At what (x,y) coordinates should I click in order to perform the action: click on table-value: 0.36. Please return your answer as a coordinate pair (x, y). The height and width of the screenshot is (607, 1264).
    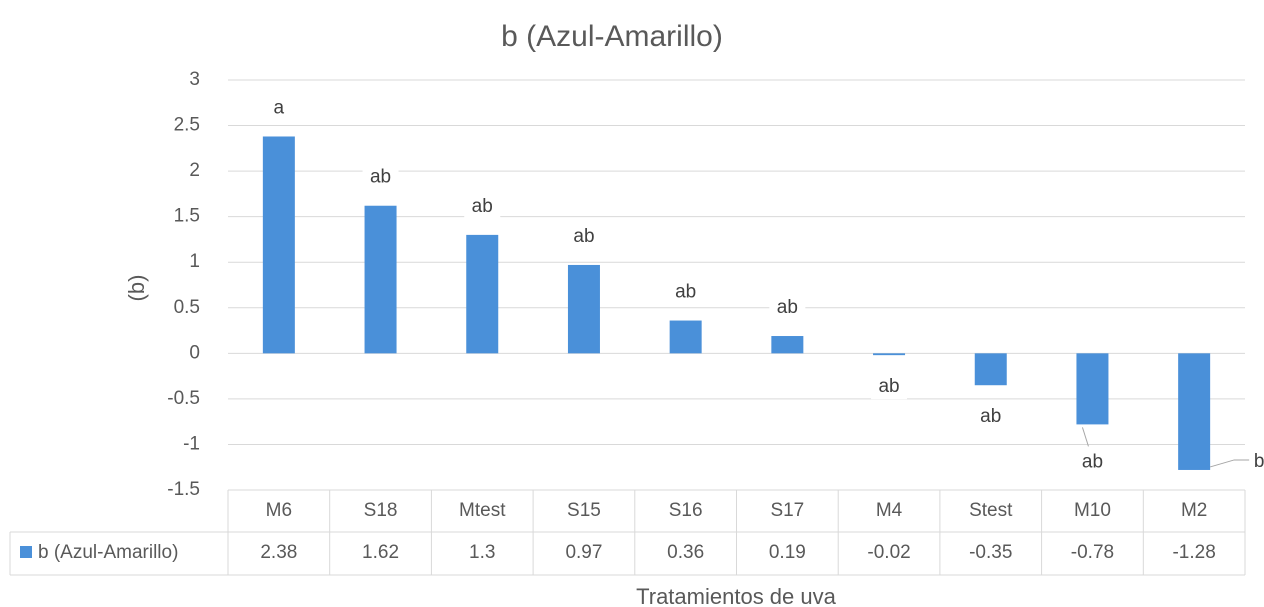
    Looking at the image, I should click on (685, 552).